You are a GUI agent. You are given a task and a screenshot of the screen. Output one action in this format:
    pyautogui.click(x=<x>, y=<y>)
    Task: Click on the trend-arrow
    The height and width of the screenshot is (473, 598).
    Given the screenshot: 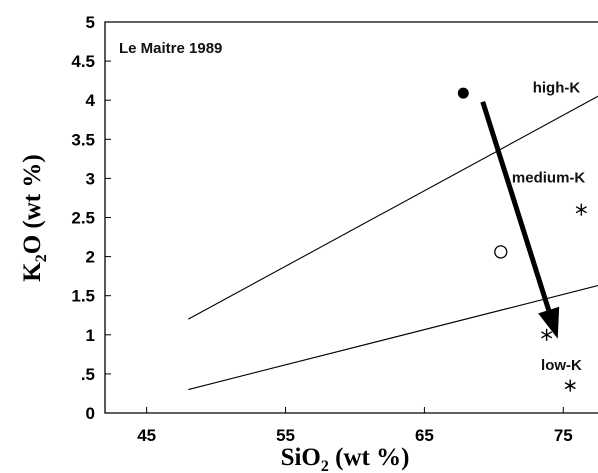 What is the action you would take?
    pyautogui.click(x=520, y=220)
    